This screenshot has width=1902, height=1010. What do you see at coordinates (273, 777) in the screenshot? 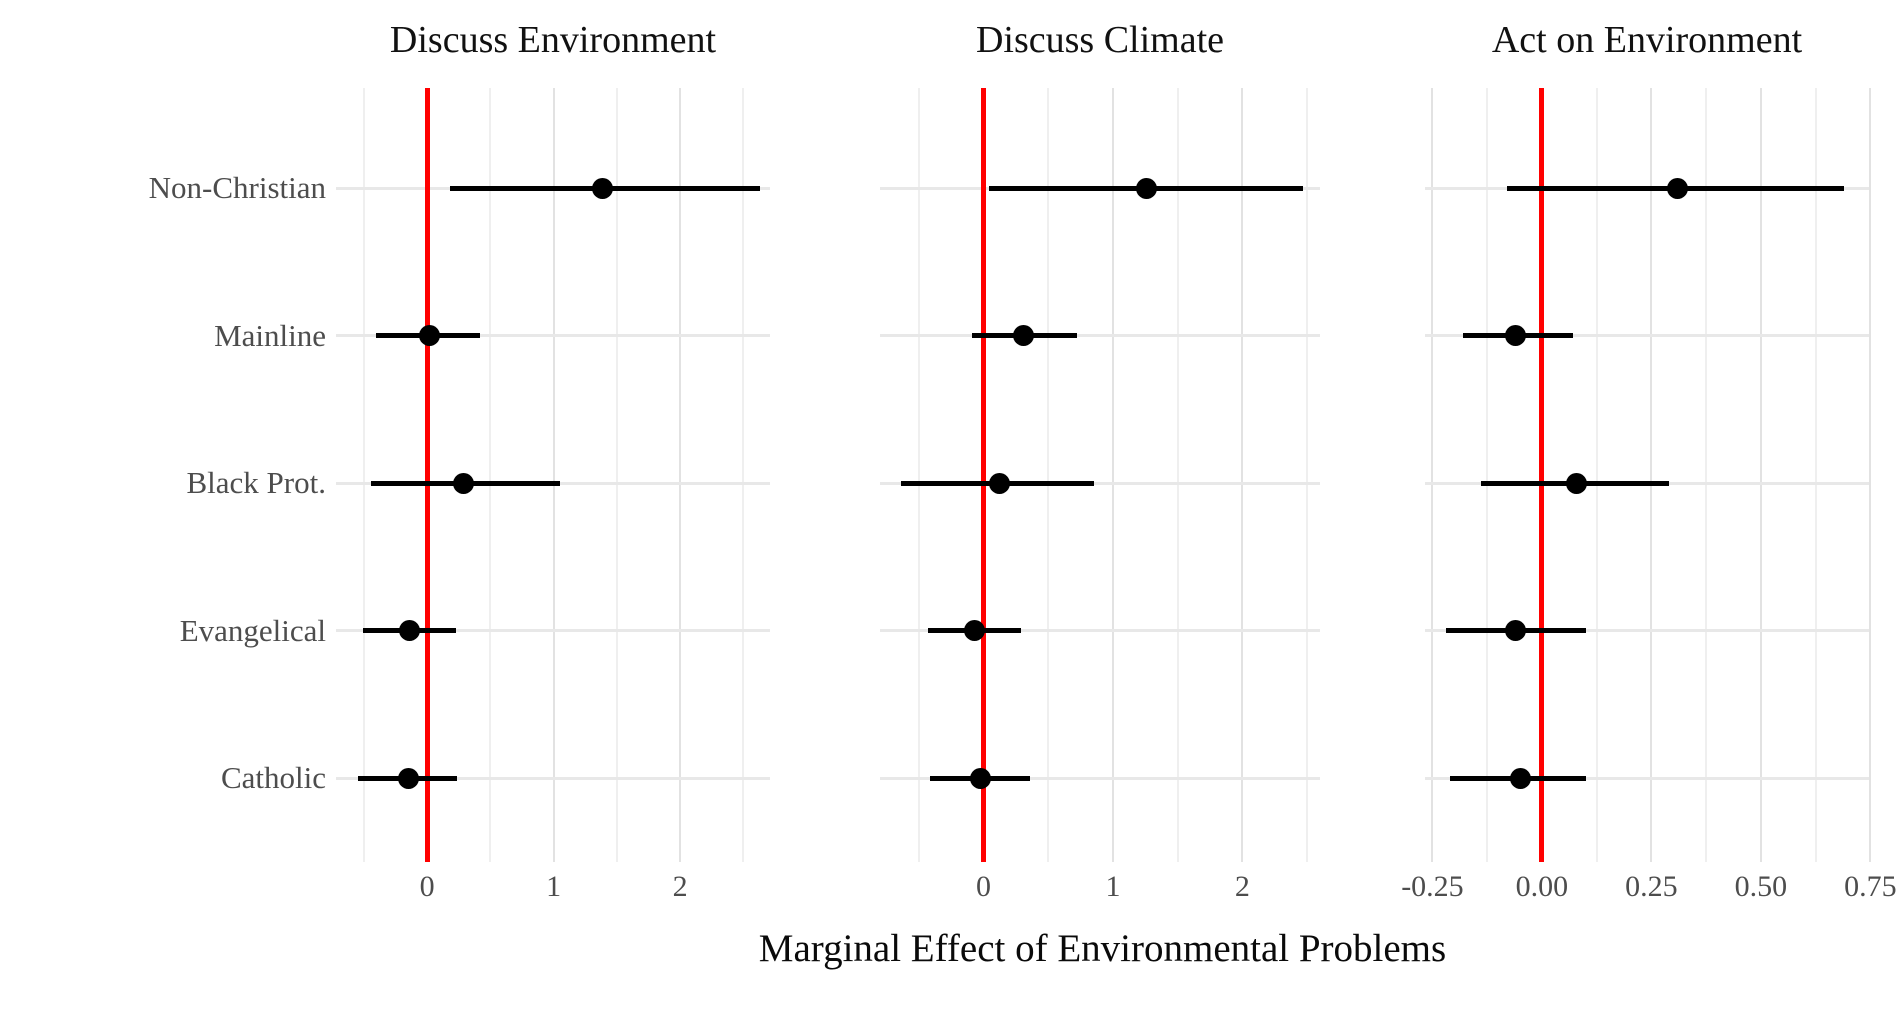
I see `y-axis-label-catholic: Catholic` at bounding box center [273, 777].